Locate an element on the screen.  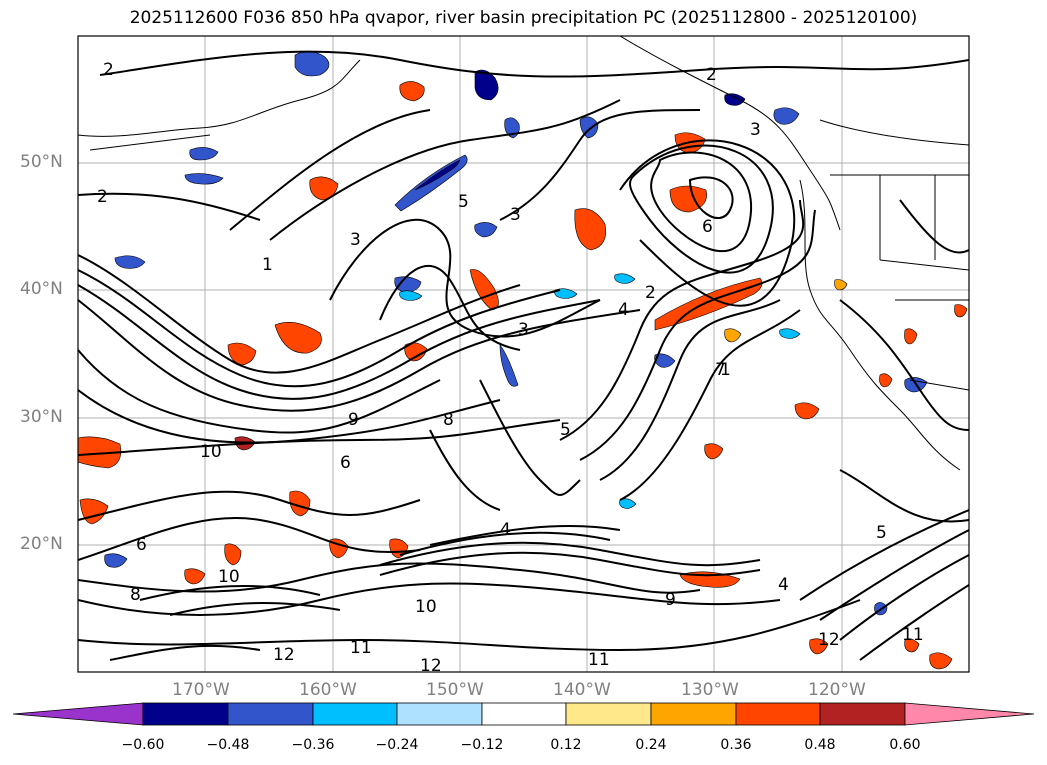
lat-label-50n: 50°N is located at coordinates (41, 162).